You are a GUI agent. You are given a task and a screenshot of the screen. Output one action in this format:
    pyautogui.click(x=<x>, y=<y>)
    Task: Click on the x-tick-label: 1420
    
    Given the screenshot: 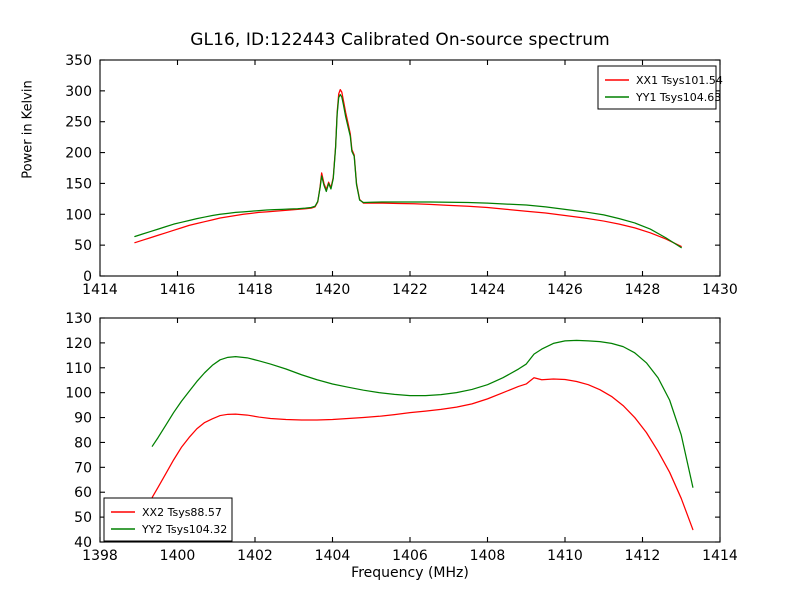 What is the action you would take?
    pyautogui.click(x=333, y=290)
    